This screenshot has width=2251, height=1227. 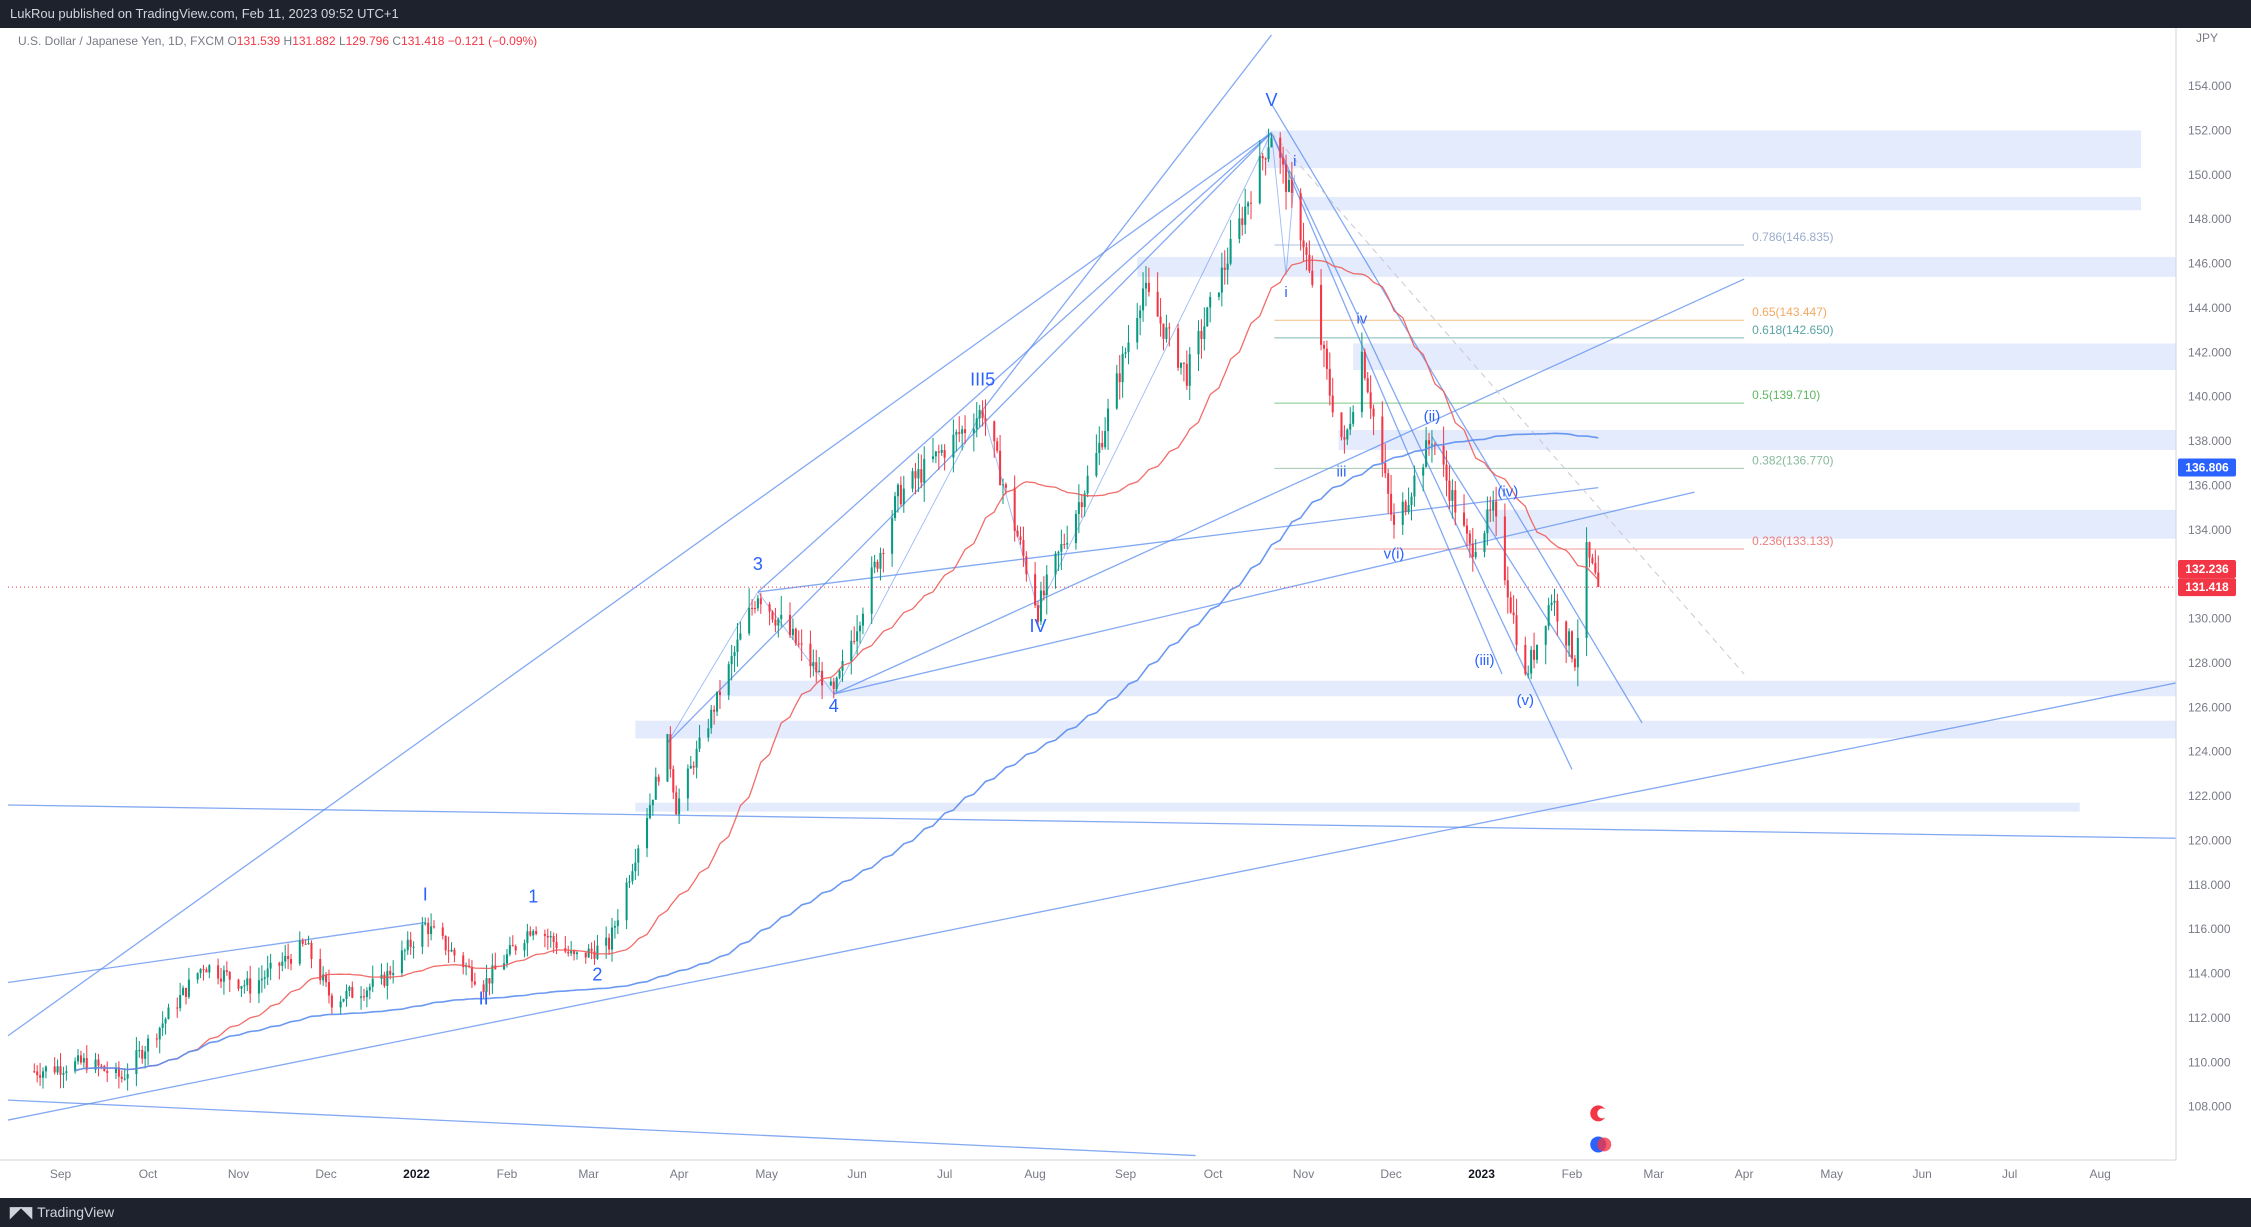 I want to click on price-tick-label: 152.000, so click(x=2210, y=130).